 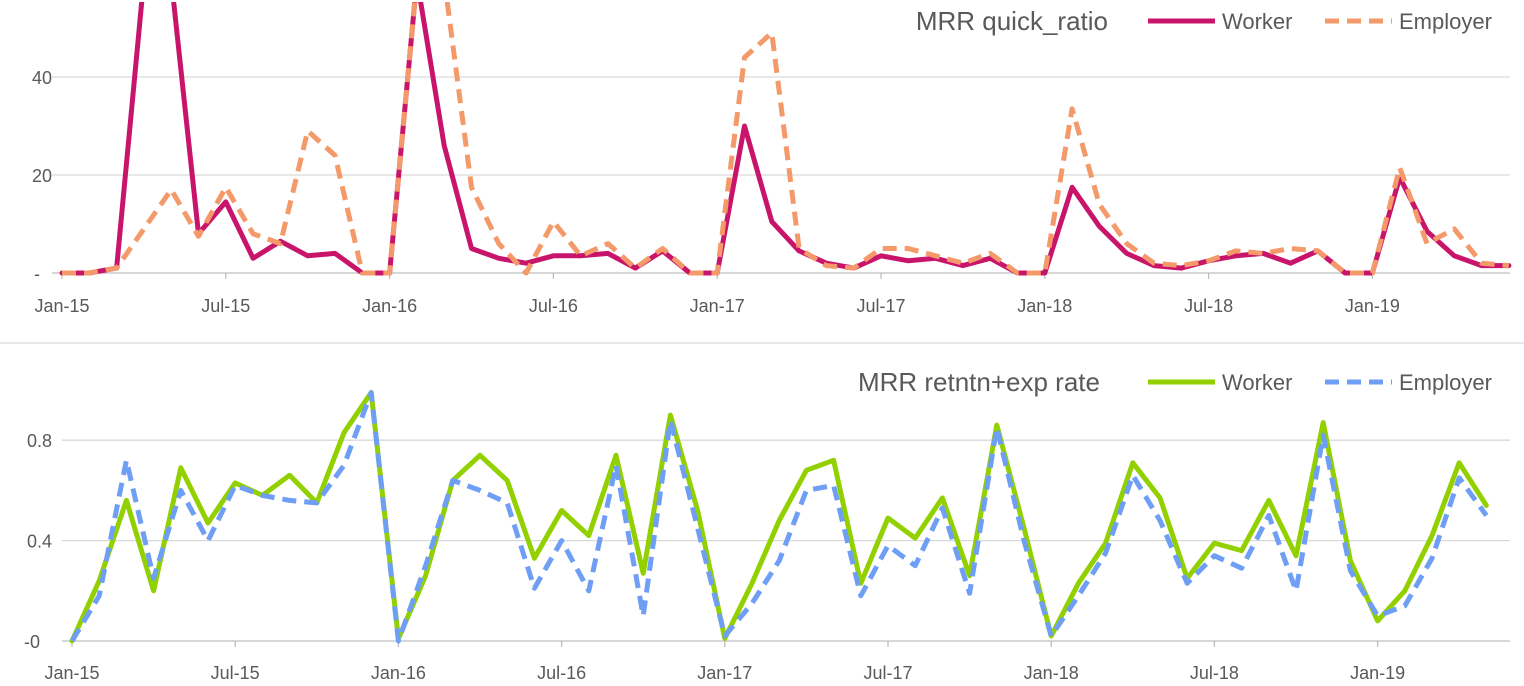 I want to click on y-tick-label: 40, so click(x=42, y=78).